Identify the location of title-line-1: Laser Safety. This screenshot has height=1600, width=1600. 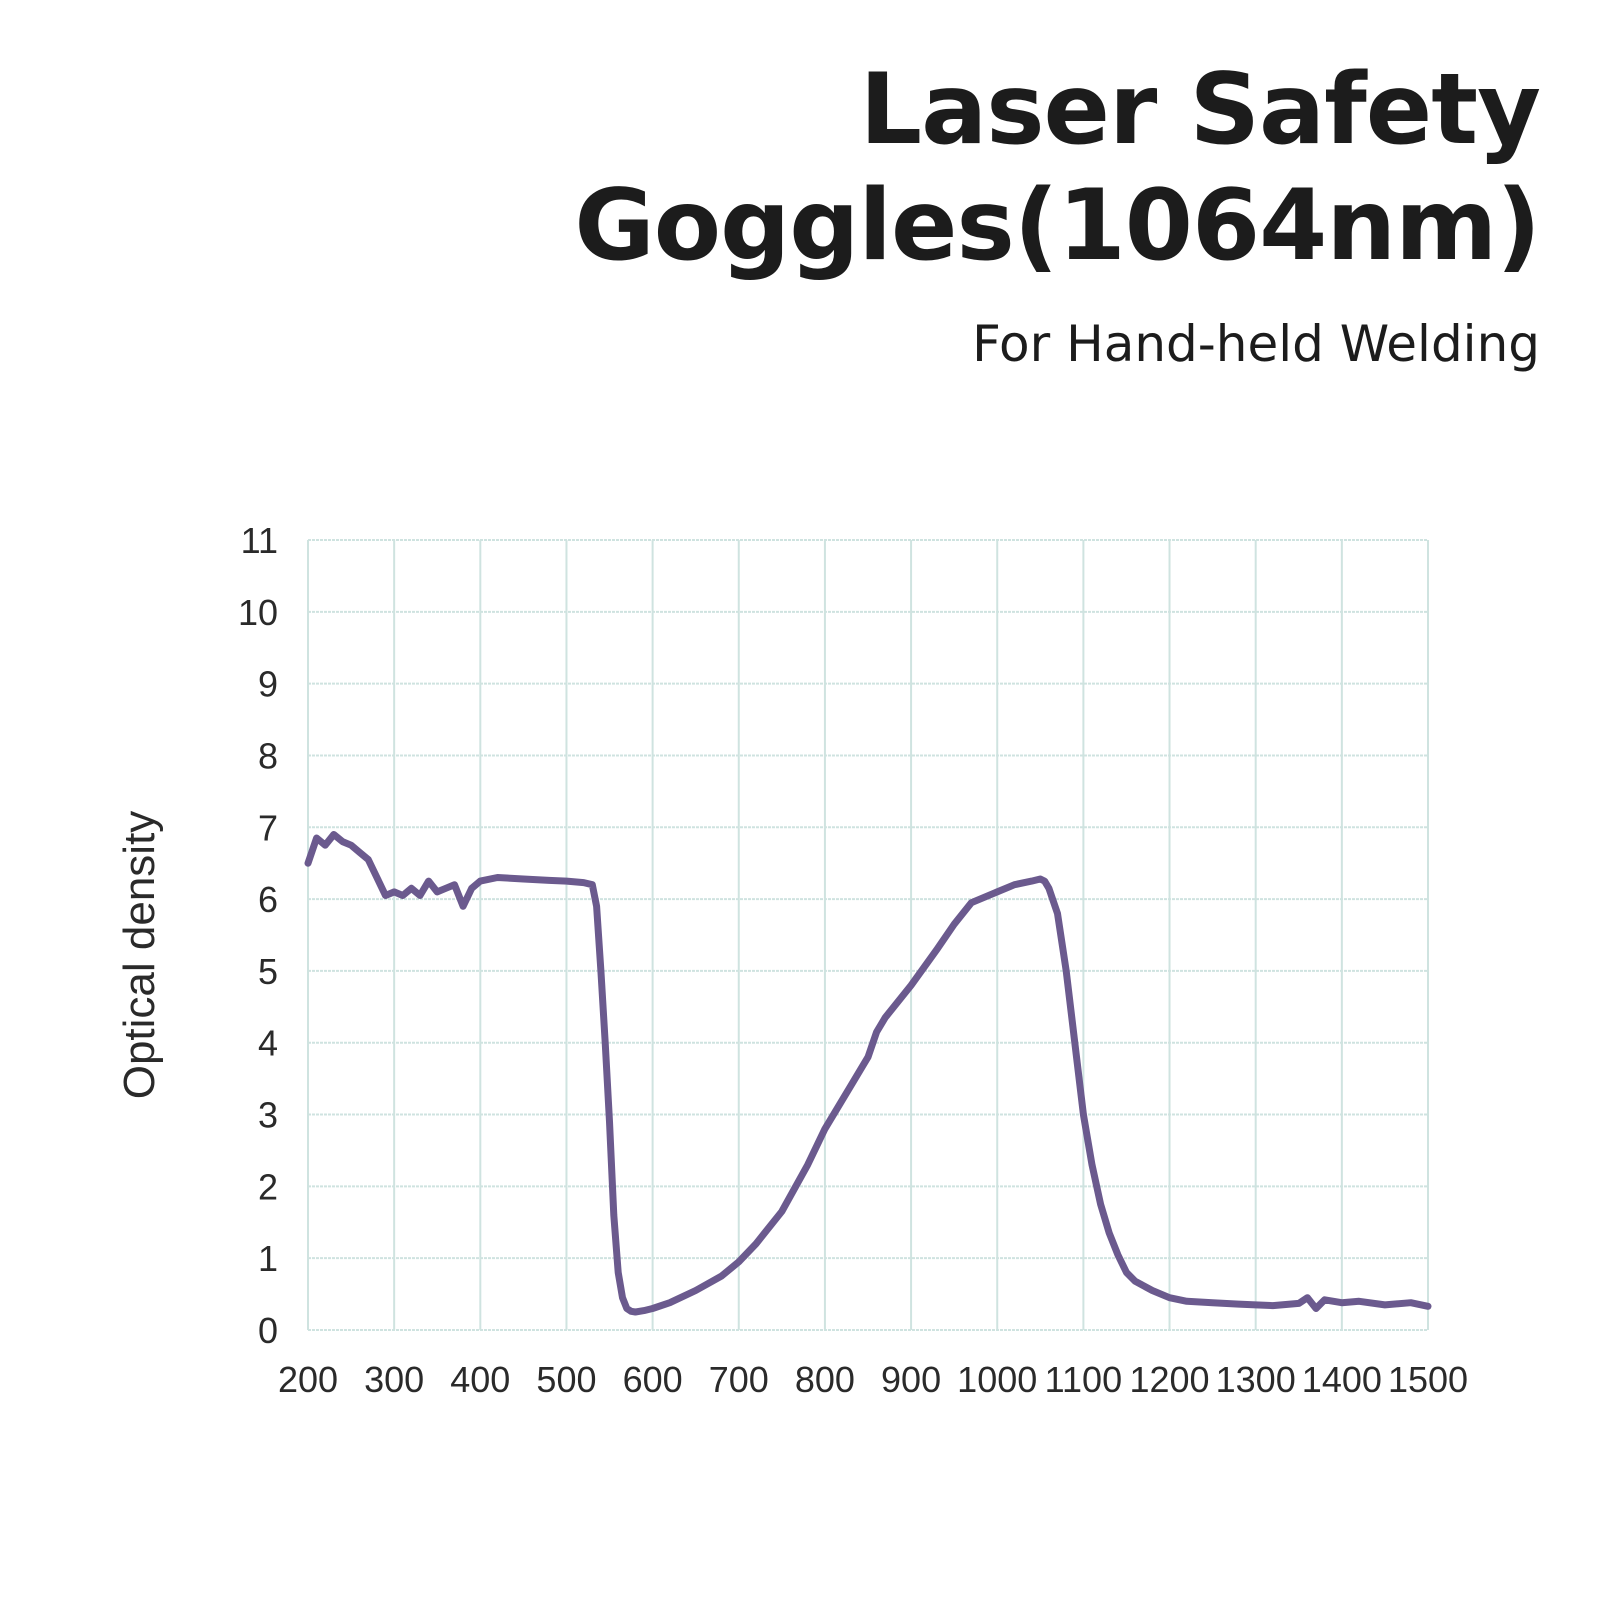
(1200, 110).